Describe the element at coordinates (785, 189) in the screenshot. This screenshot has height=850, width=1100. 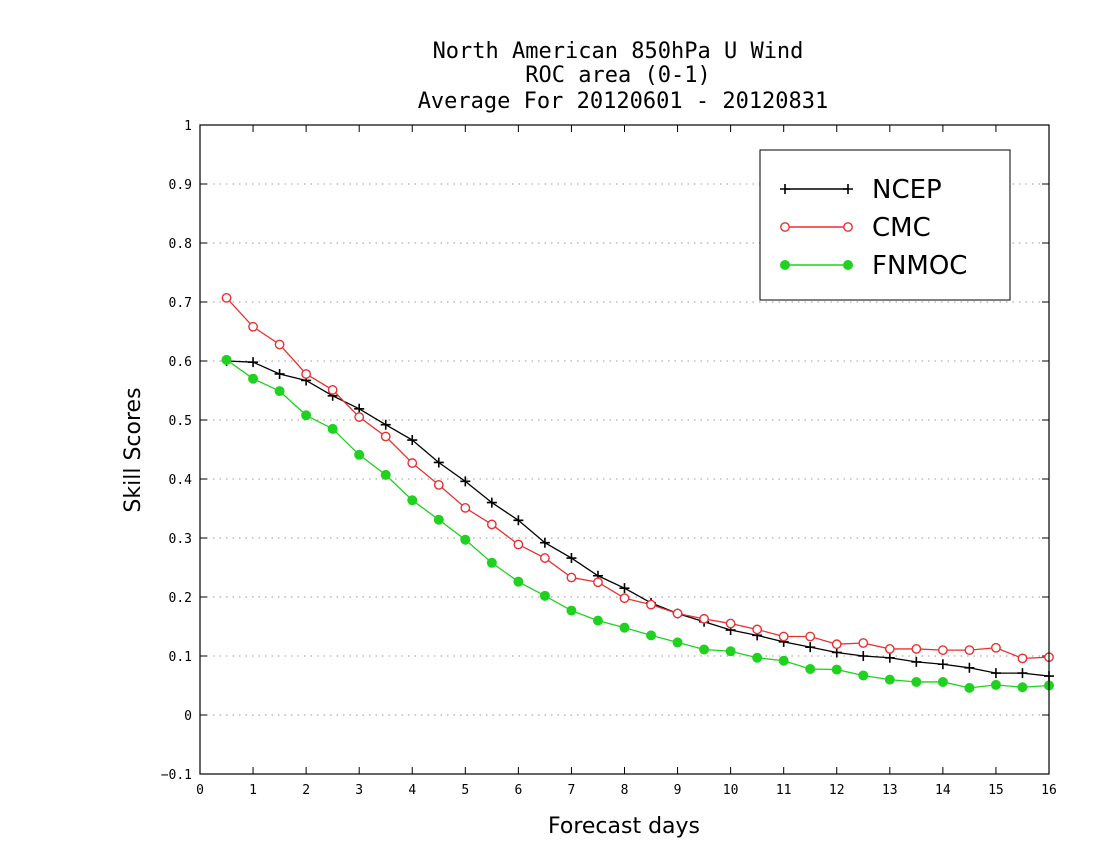
I see `legend-marker-ncep` at that location.